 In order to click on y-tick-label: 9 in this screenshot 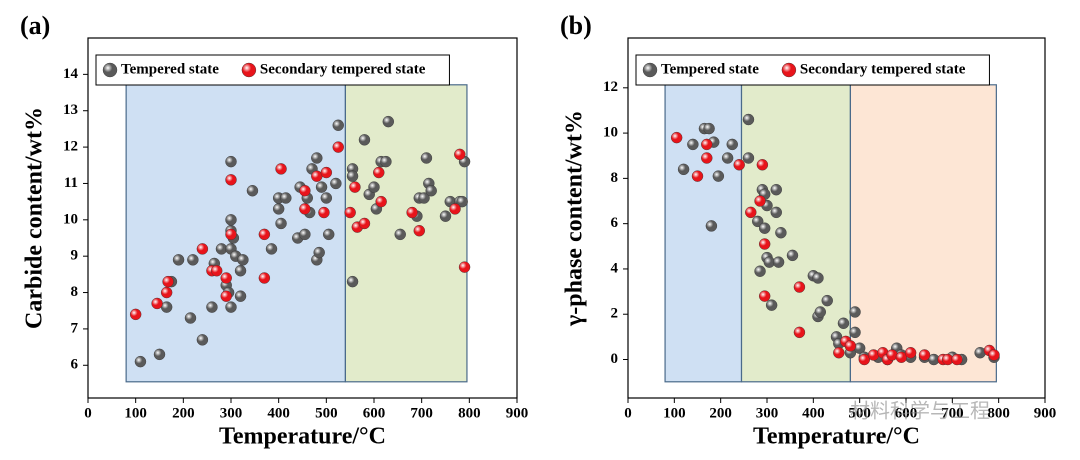, I will do `click(75, 256)`.